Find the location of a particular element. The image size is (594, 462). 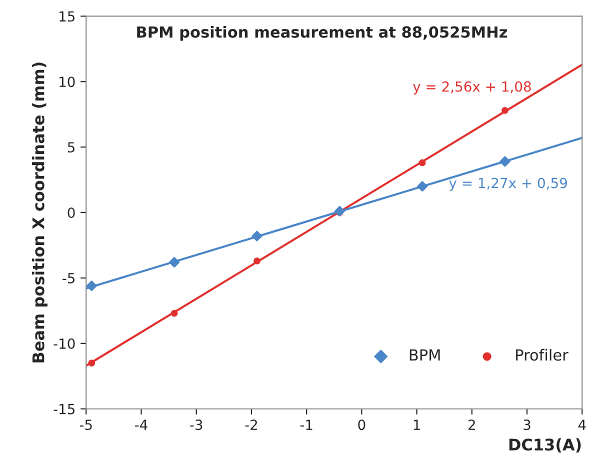

legend-label: Profiler is located at coordinates (542, 354).